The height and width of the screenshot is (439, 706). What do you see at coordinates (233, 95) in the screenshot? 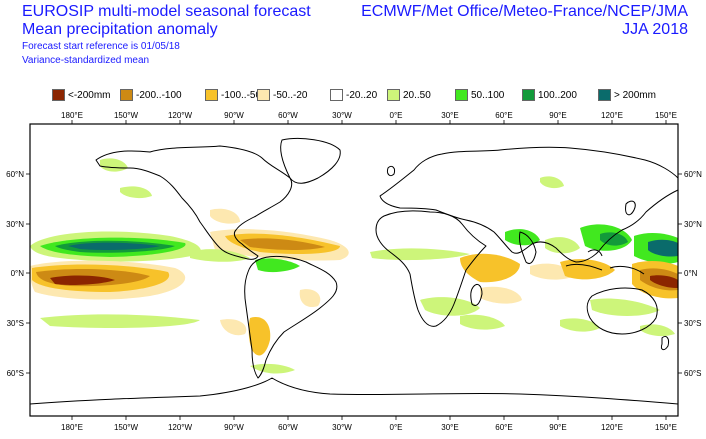
I see `legend-item: -100..-50` at bounding box center [233, 95].